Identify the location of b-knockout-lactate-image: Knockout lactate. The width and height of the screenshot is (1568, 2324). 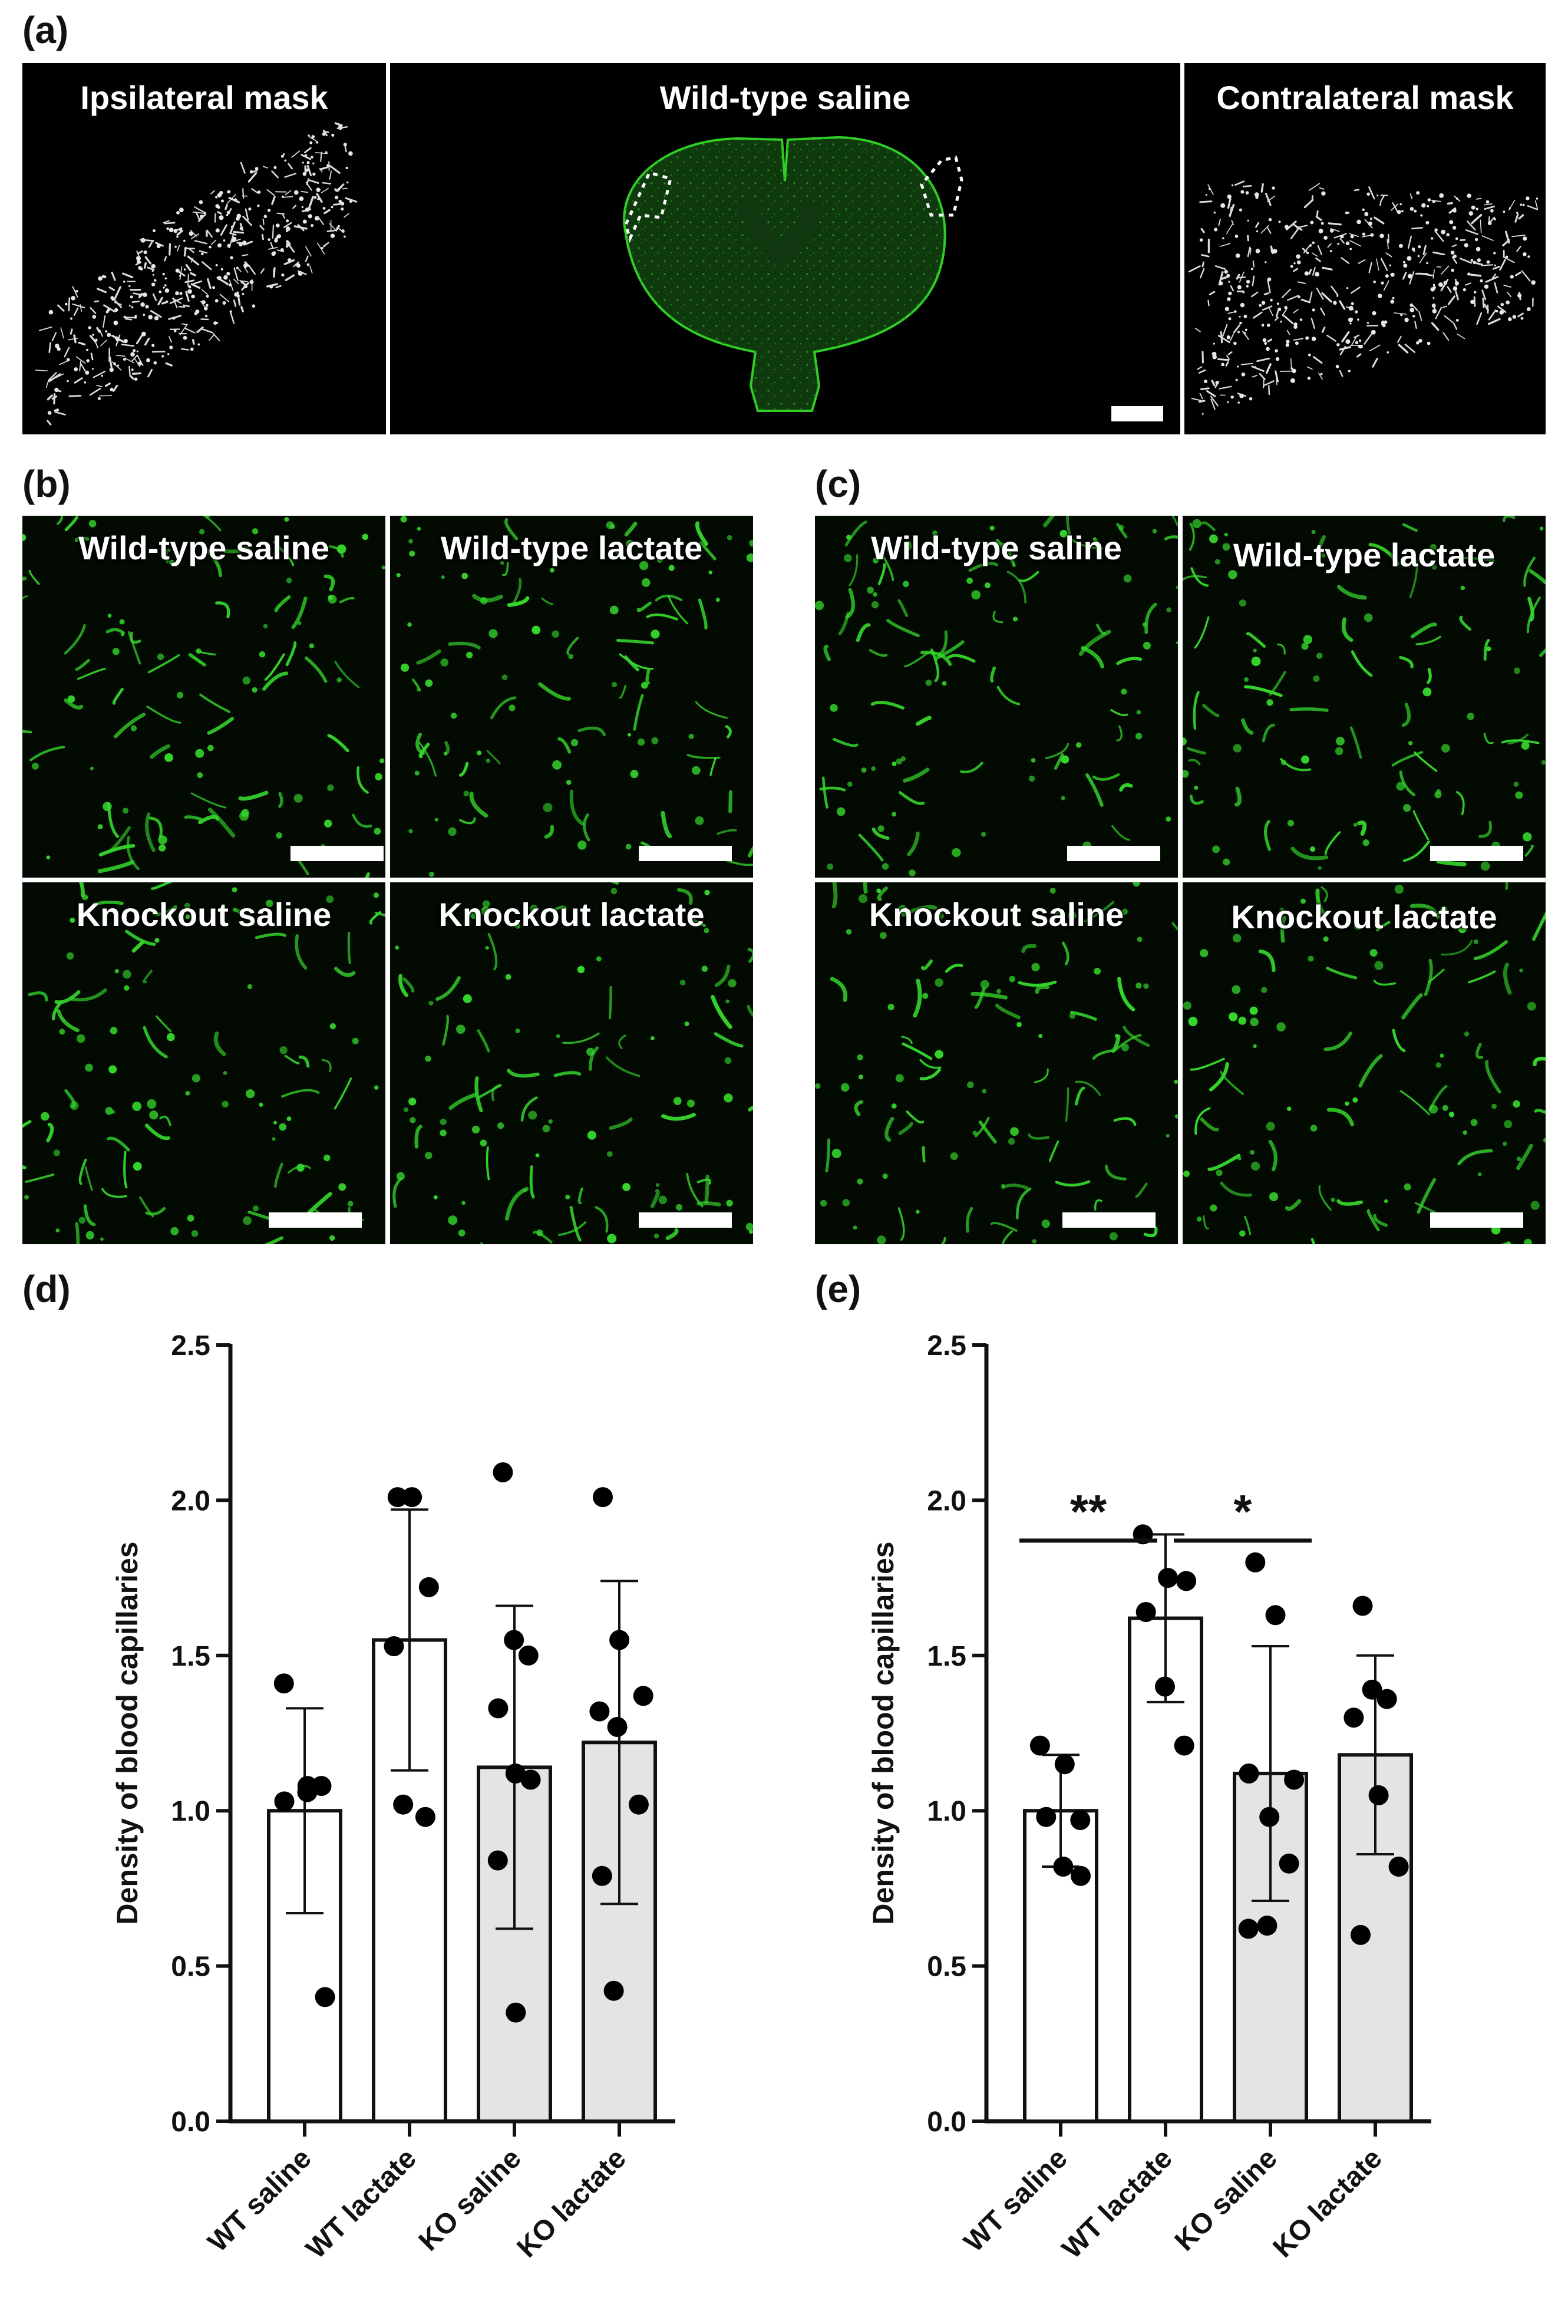
(571, 1063).